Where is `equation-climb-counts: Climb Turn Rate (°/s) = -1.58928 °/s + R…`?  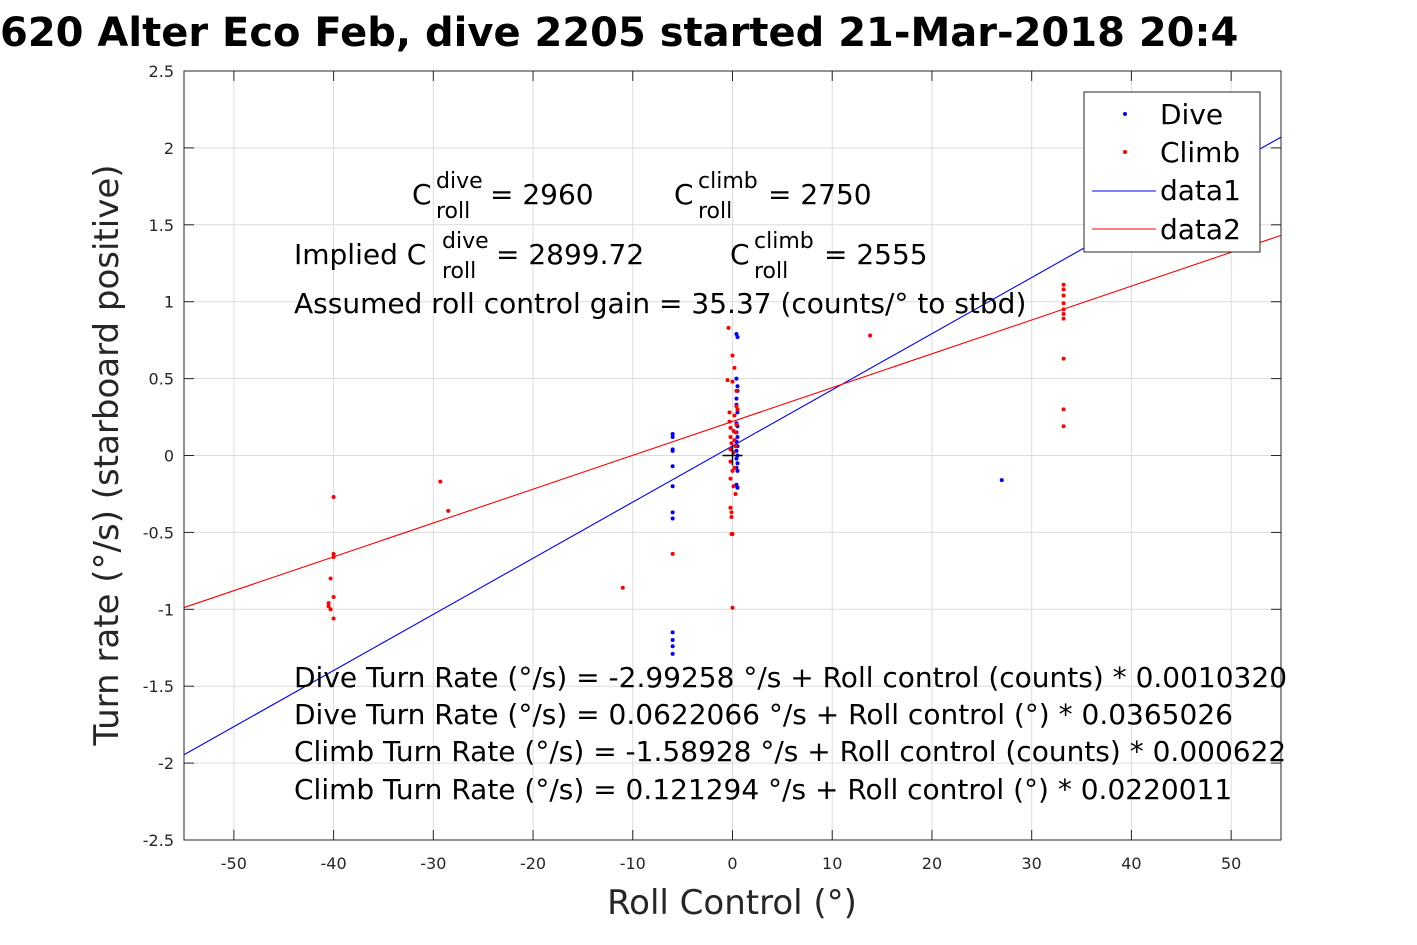
equation-climb-counts: Climb Turn Rate (°/s) = -1.58928 °/s + R… is located at coordinates (790, 751).